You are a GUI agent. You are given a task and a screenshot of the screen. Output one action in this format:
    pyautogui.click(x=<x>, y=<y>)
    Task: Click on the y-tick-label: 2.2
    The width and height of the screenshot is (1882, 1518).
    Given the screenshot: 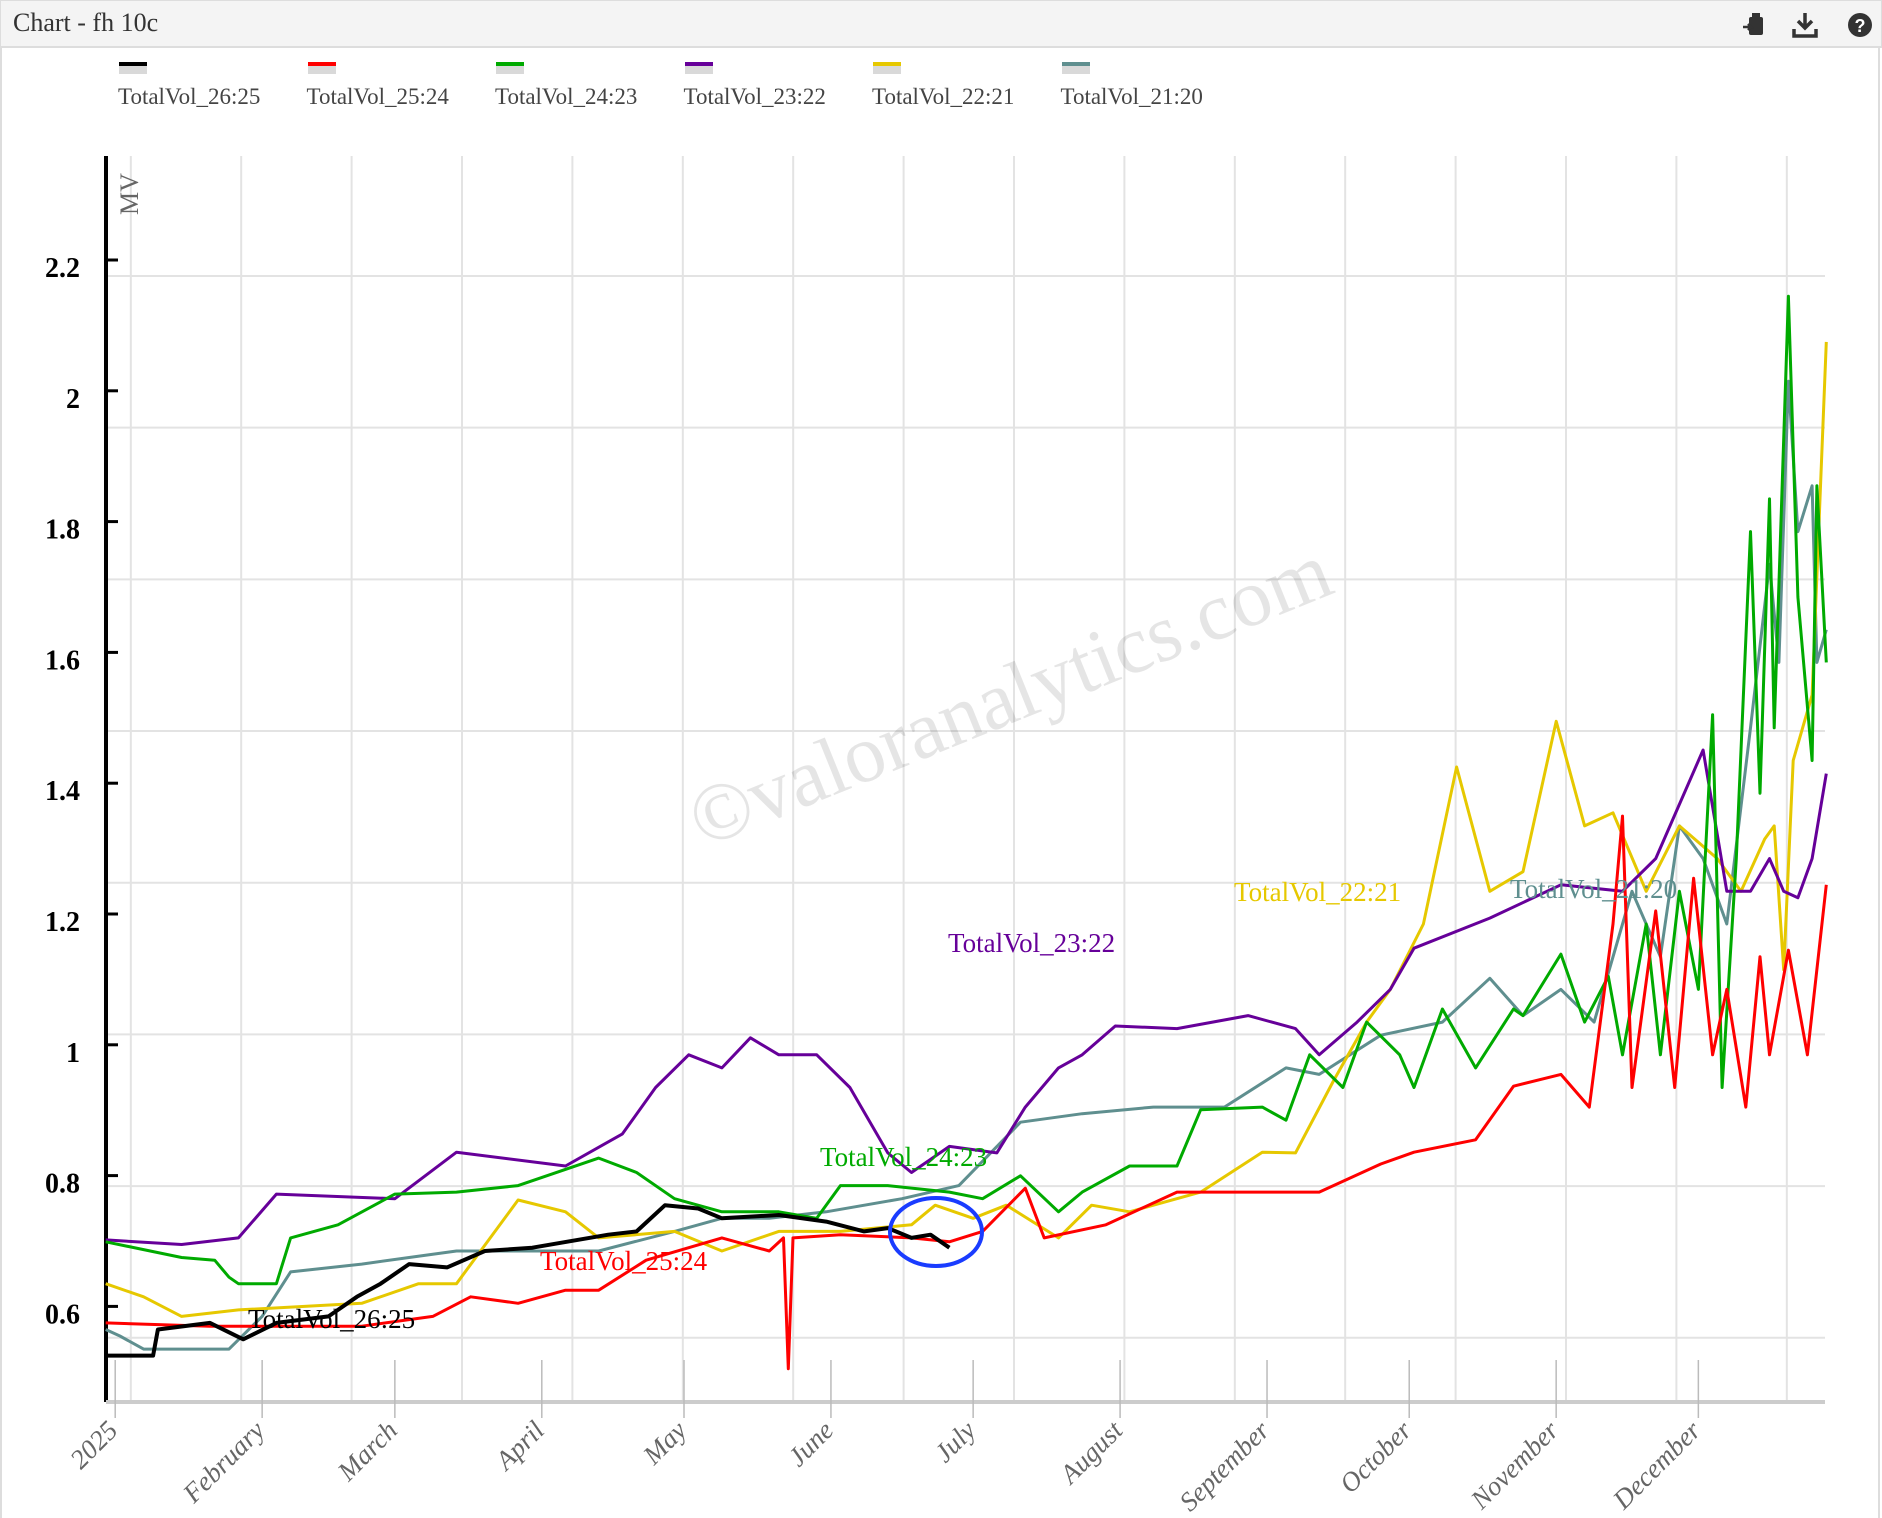 What is the action you would take?
    pyautogui.click(x=62, y=268)
    